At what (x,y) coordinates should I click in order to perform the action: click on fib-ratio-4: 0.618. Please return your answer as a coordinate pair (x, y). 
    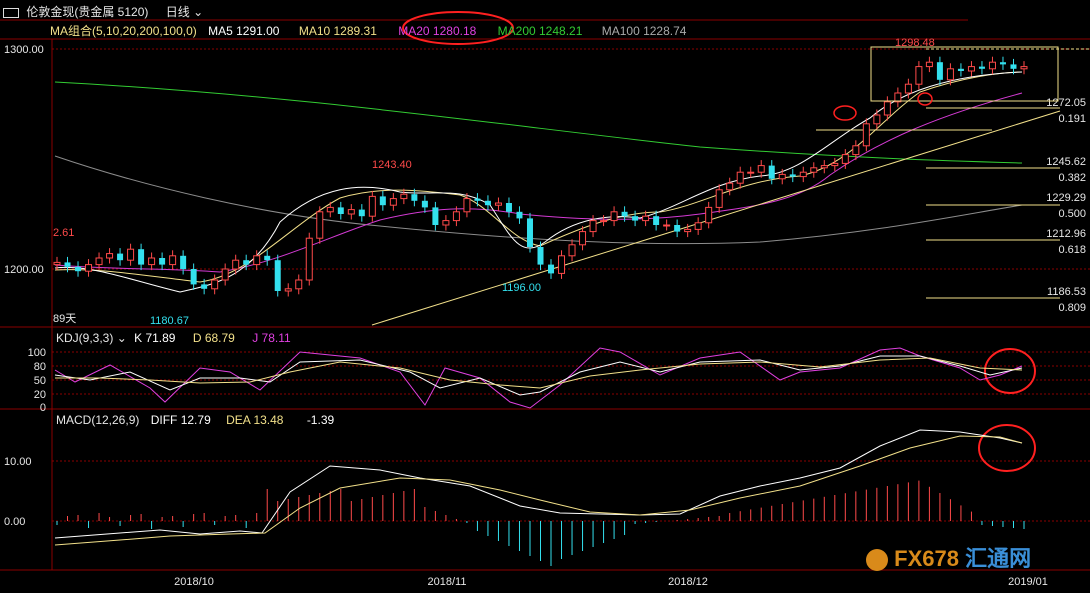
    Looking at the image, I should click on (1072, 250).